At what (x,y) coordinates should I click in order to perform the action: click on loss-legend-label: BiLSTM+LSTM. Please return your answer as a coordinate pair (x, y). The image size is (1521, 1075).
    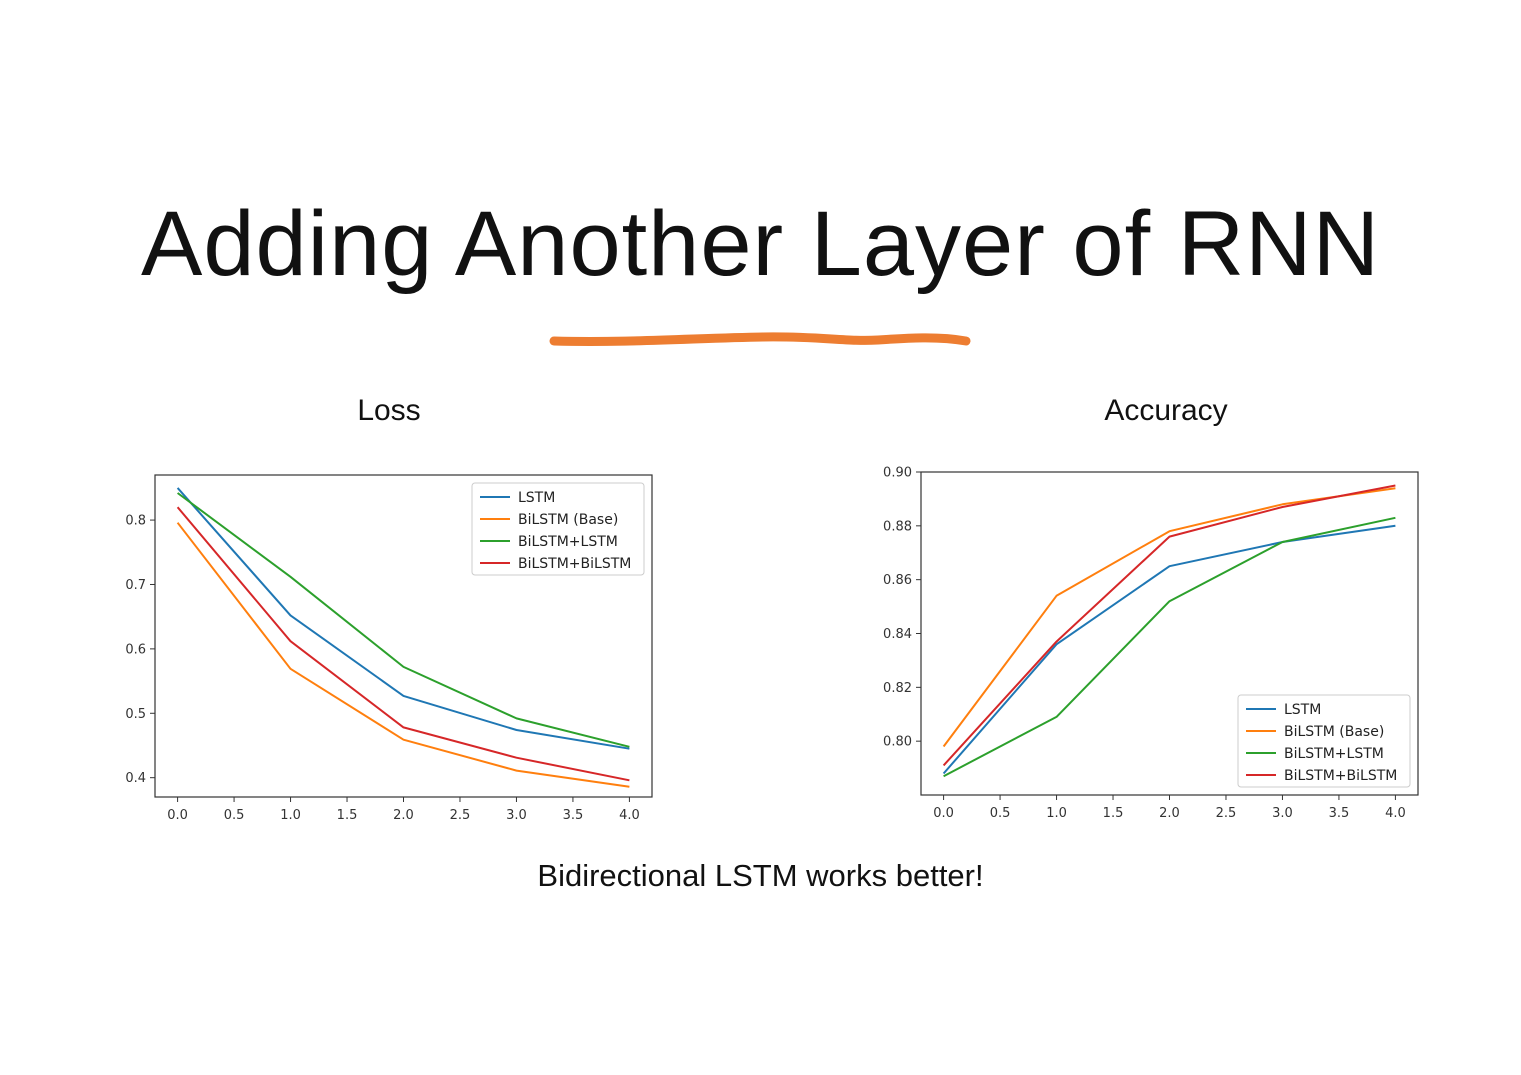
    Looking at the image, I should click on (568, 542).